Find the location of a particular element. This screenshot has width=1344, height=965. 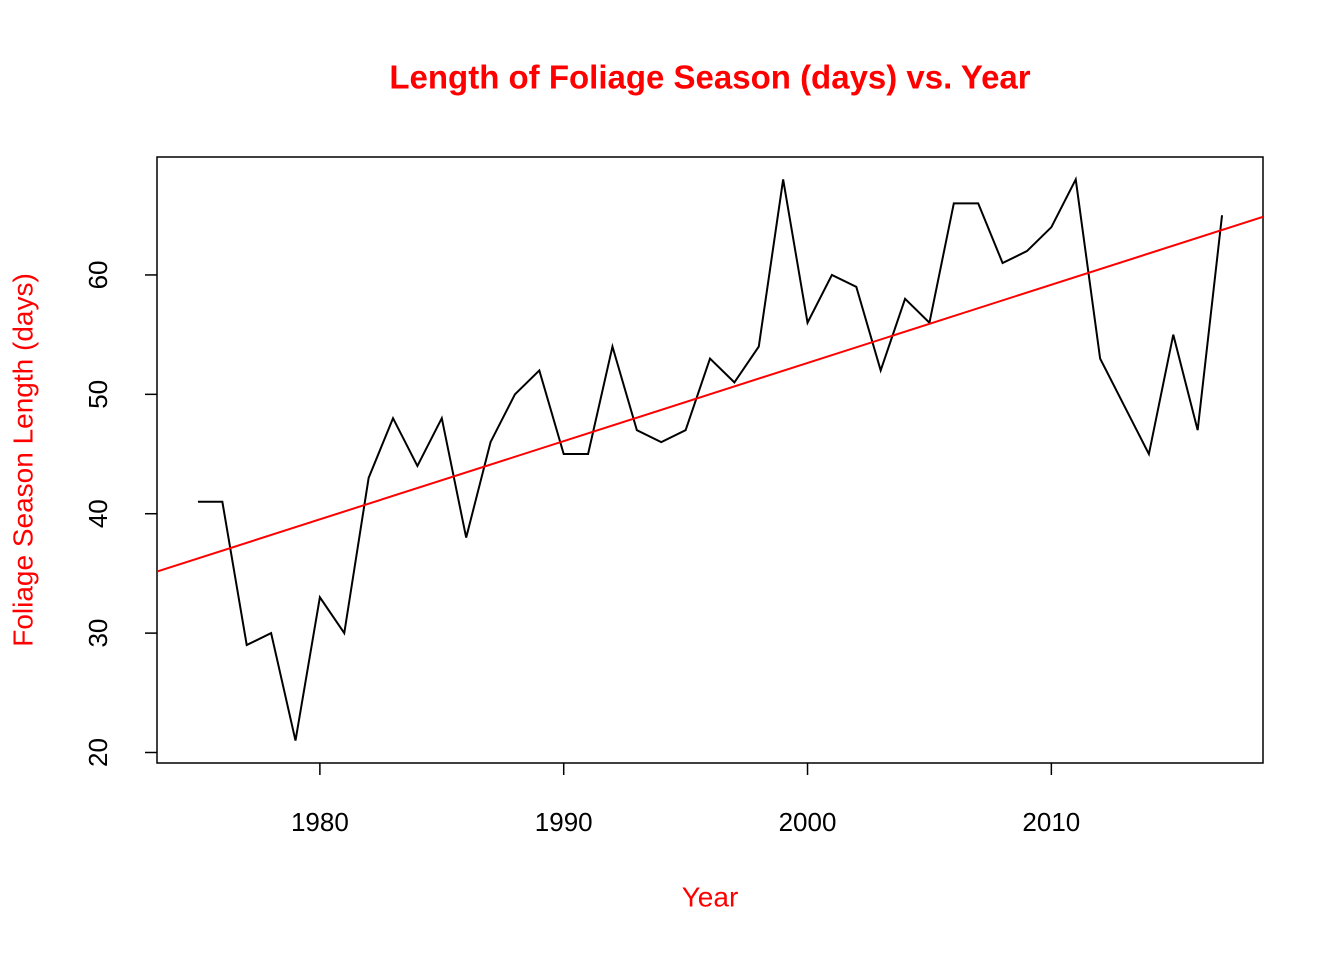

y-tick-label: 20 is located at coordinates (98, 752).